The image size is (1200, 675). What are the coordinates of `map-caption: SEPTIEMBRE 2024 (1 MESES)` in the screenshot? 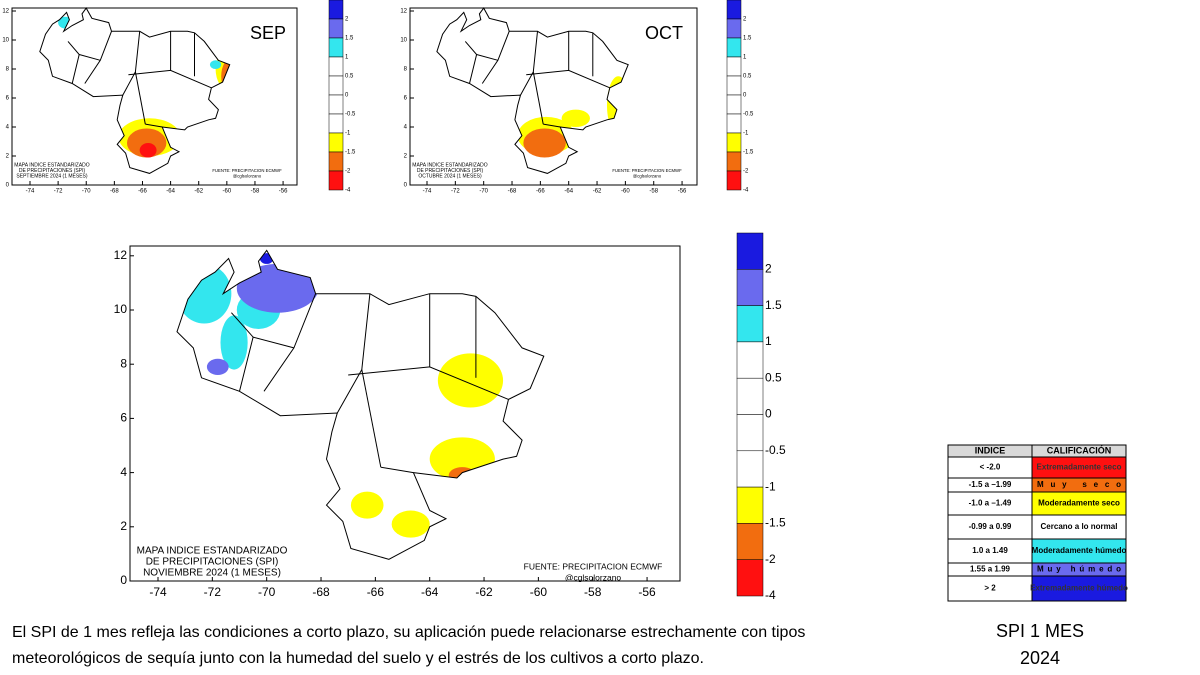 It's located at (51, 176).